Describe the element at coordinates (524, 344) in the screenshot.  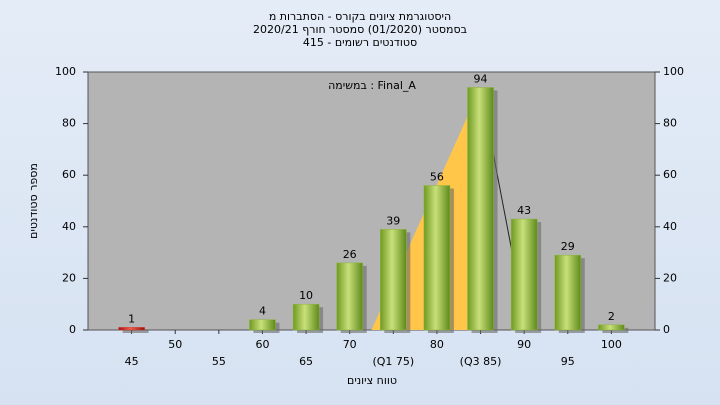
I see `x-tick-label: 90` at that location.